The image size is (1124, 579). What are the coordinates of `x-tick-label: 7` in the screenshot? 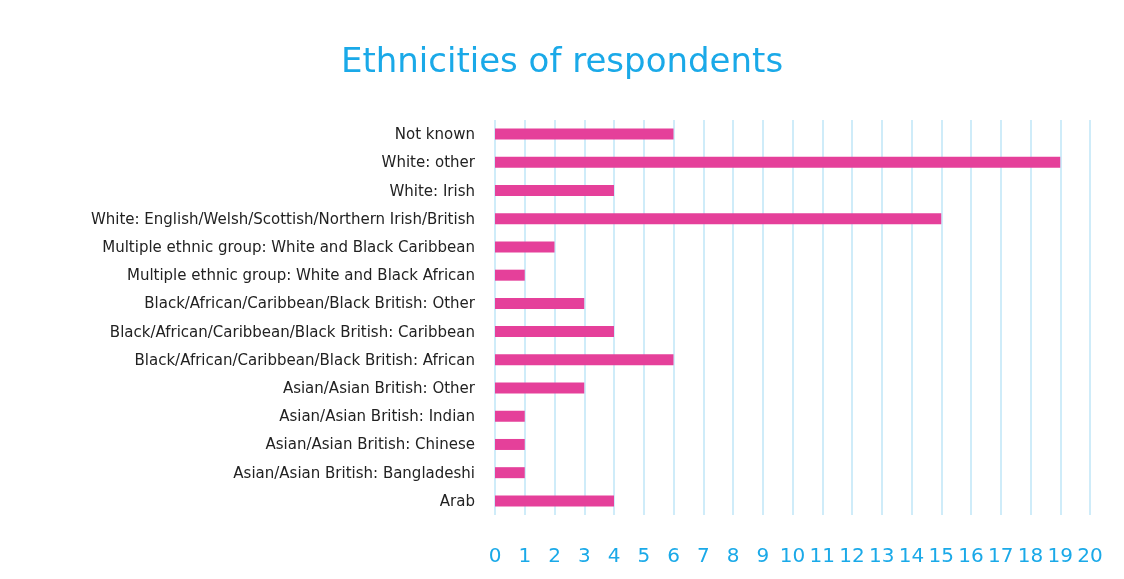 It's located at (703, 555).